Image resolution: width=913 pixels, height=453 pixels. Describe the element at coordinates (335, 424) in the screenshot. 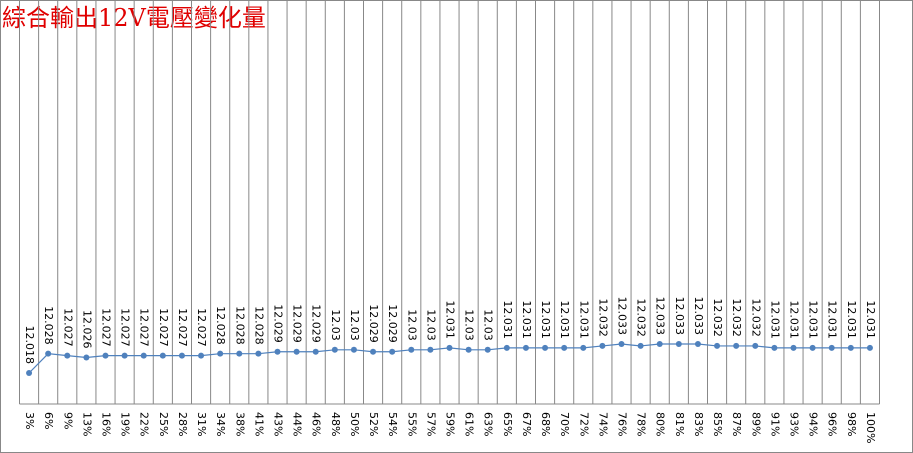

I see `x-tick-label: 48%` at that location.